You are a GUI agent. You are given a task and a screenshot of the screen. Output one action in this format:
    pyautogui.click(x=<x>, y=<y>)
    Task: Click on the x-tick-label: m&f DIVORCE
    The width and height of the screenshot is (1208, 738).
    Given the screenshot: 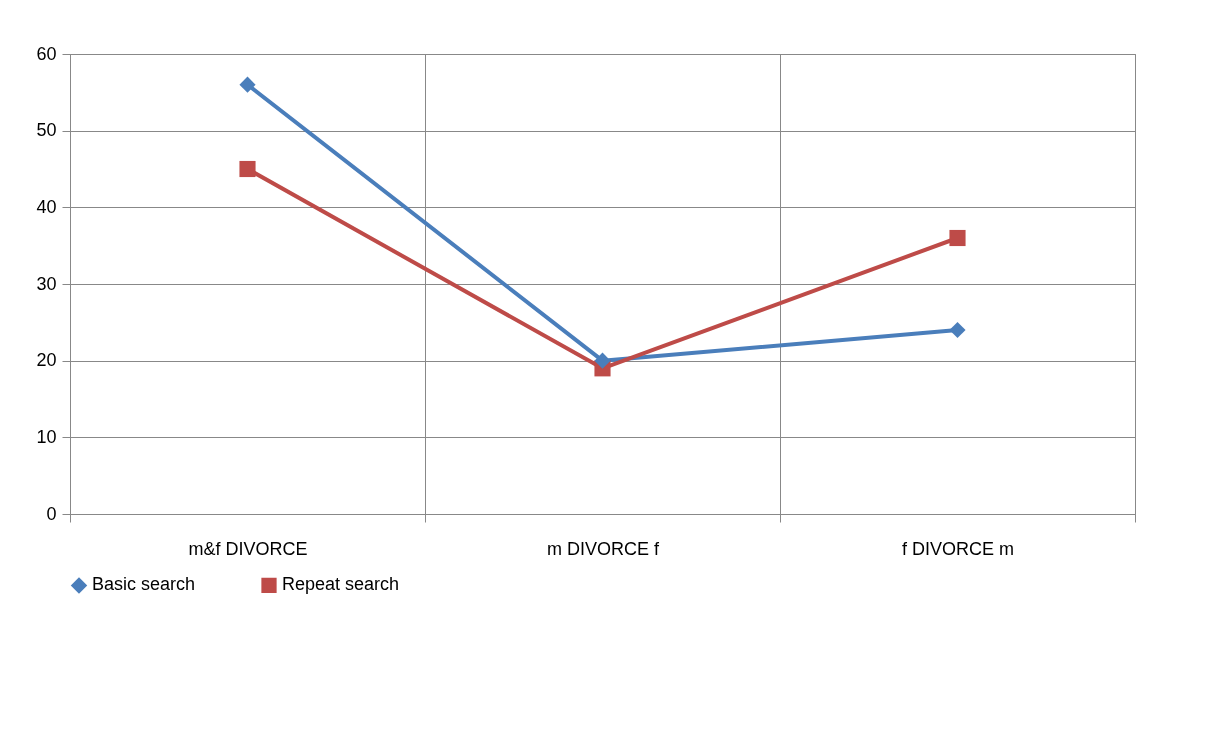 What is the action you would take?
    pyautogui.click(x=248, y=548)
    